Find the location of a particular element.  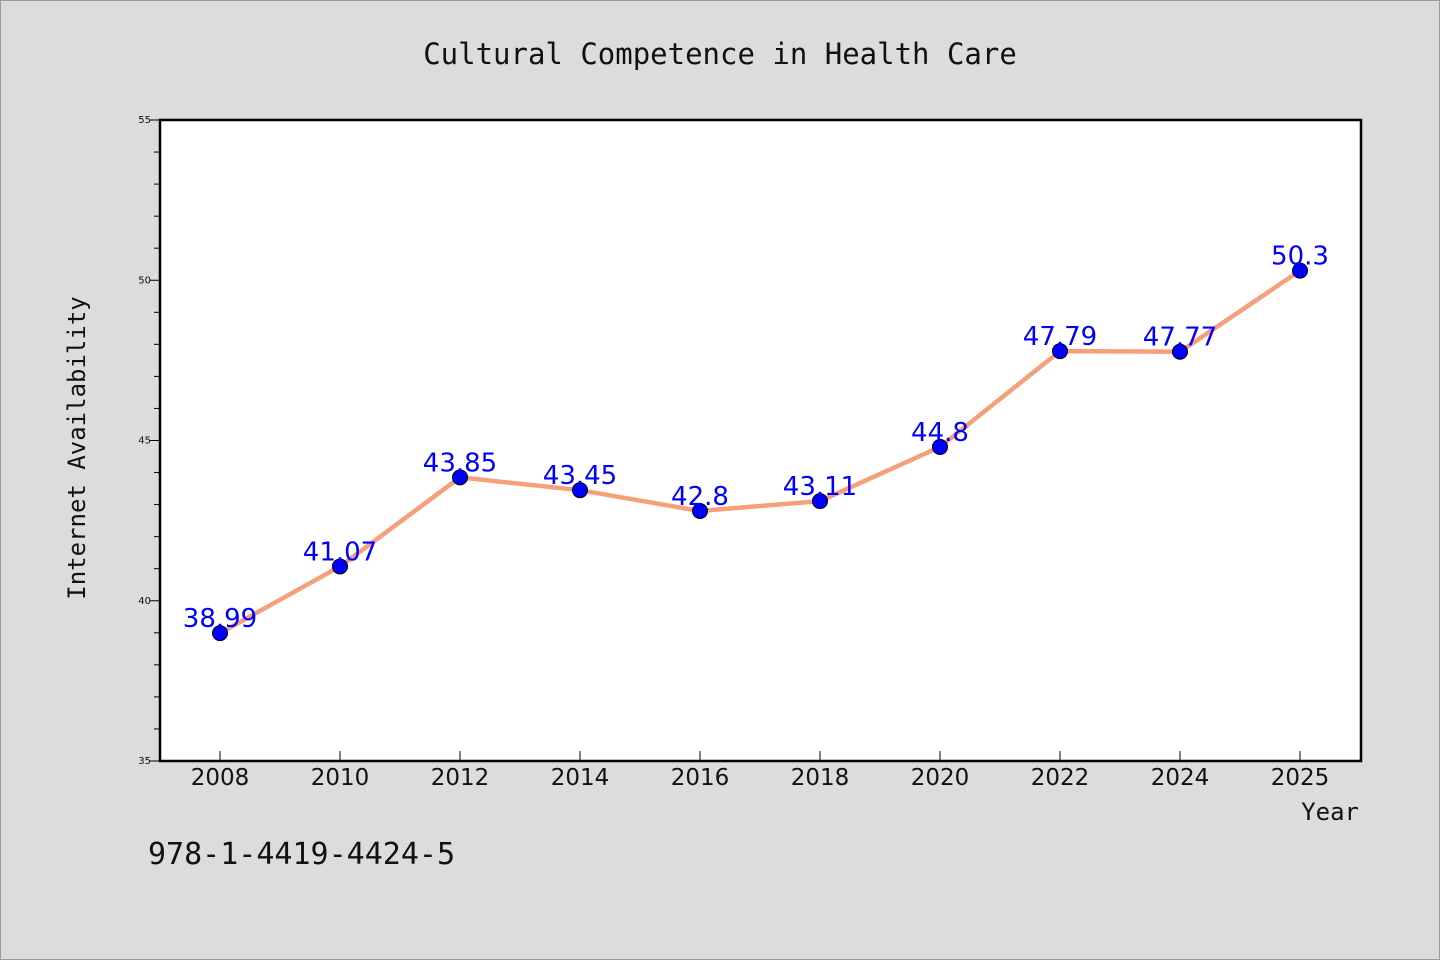

data-label: 43.11 is located at coordinates (820, 487).